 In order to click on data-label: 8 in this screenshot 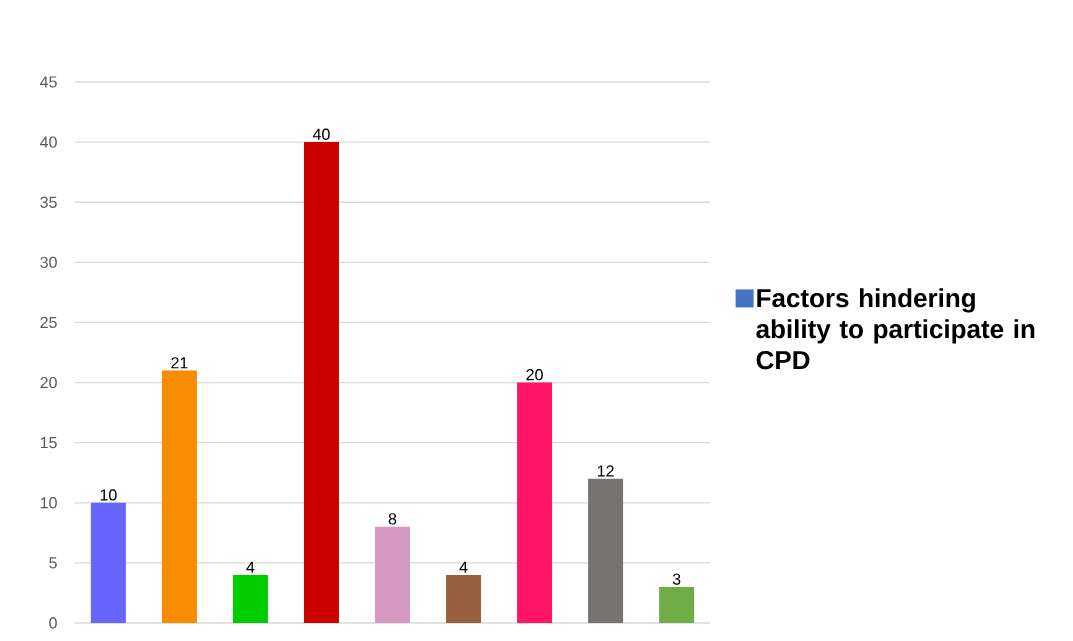, I will do `click(392, 519)`.